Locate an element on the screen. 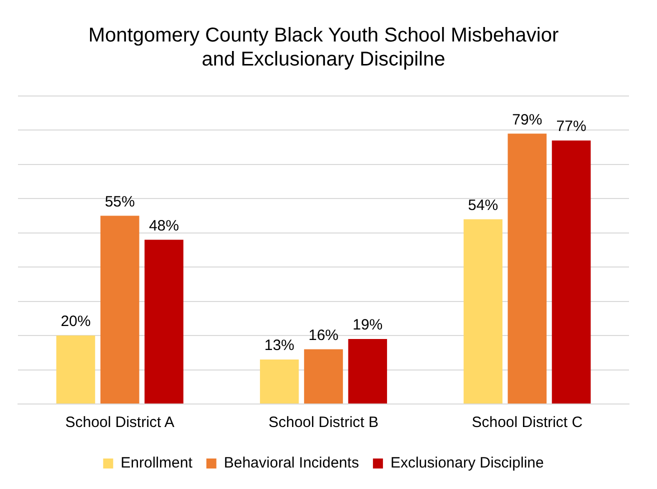 This screenshot has width=657, height=489. x-tick-label: School District C is located at coordinates (527, 423).